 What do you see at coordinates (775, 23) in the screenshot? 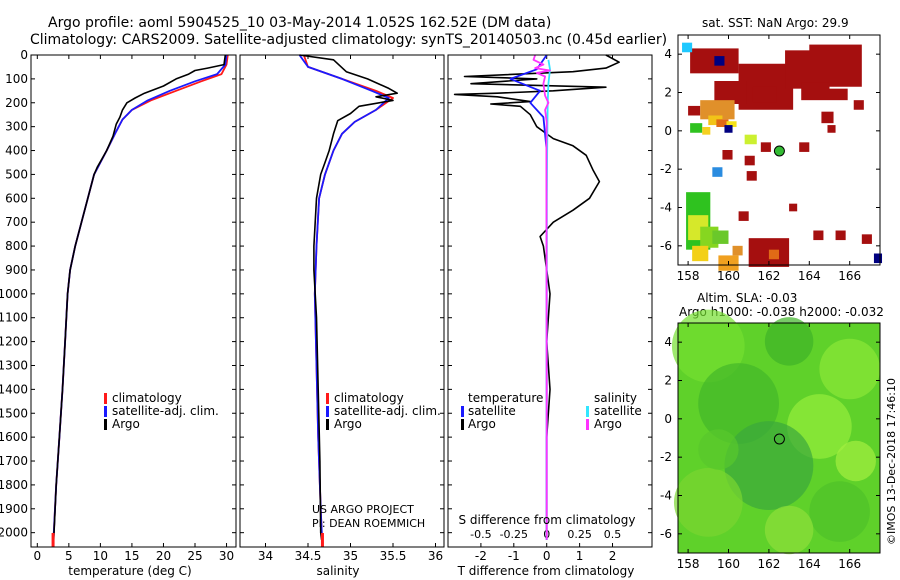
I see `sst-map-title: sat. SST: NaN Argo: 29.9` at bounding box center [775, 23].